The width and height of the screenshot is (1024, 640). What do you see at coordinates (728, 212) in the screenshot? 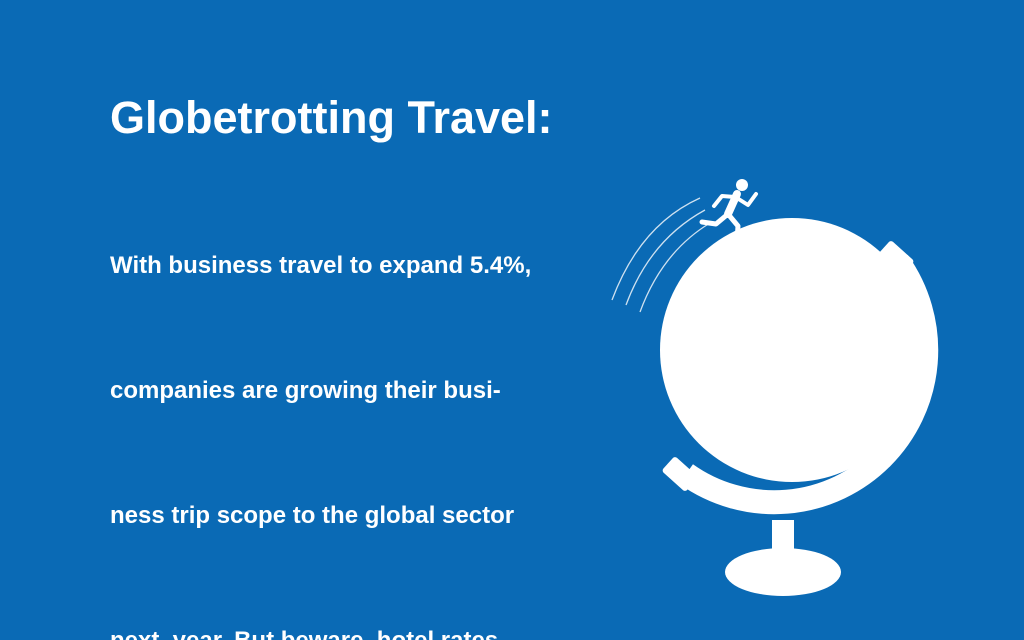
I see `running-person-icon` at bounding box center [728, 212].